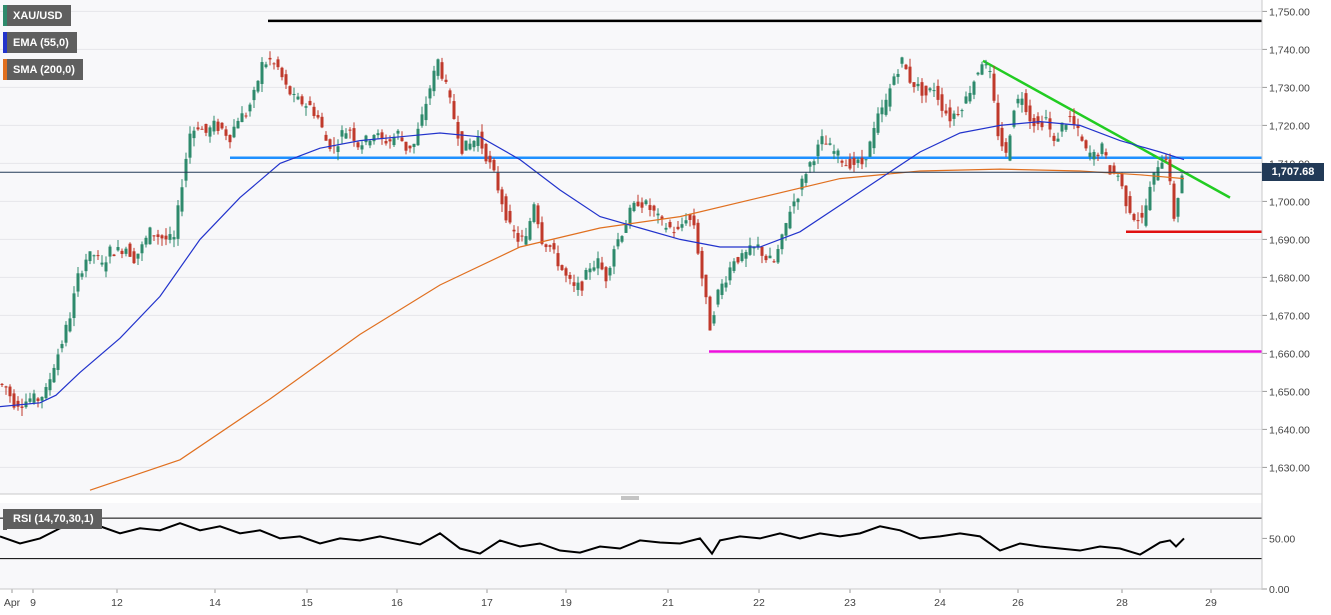  Describe the element at coordinates (52, 519) in the screenshot. I see `rsi-legend: RSI (14,70,30,1)` at that location.